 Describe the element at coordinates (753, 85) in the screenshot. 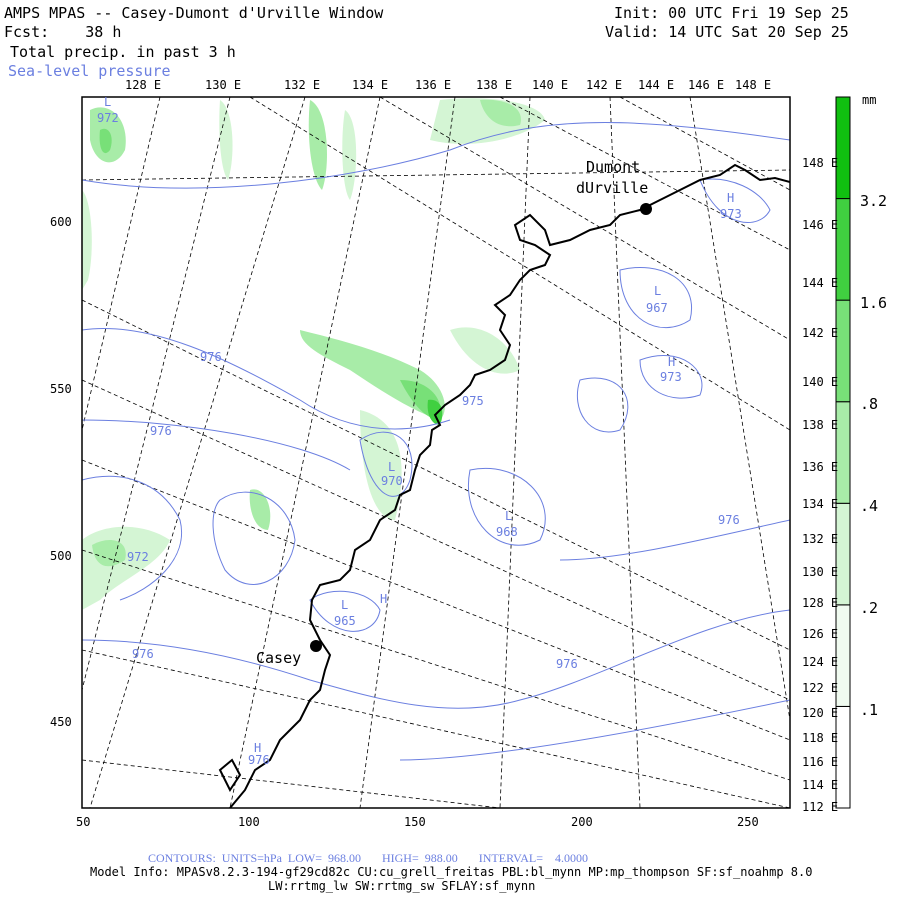

I see `top-lon-label: 148 E` at that location.